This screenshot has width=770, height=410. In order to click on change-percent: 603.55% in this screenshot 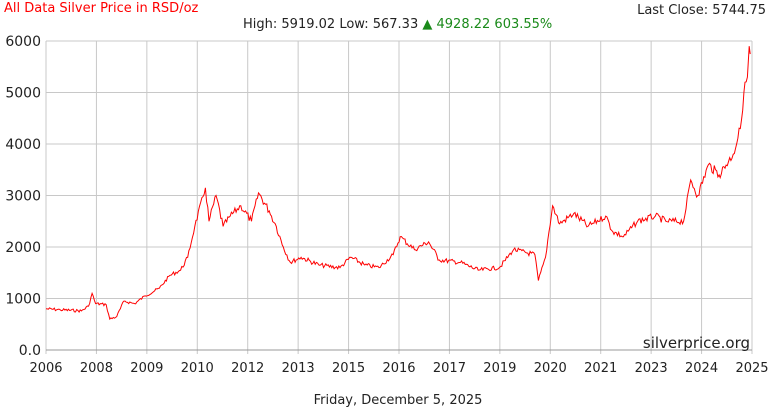, I will do `click(523, 24)`.